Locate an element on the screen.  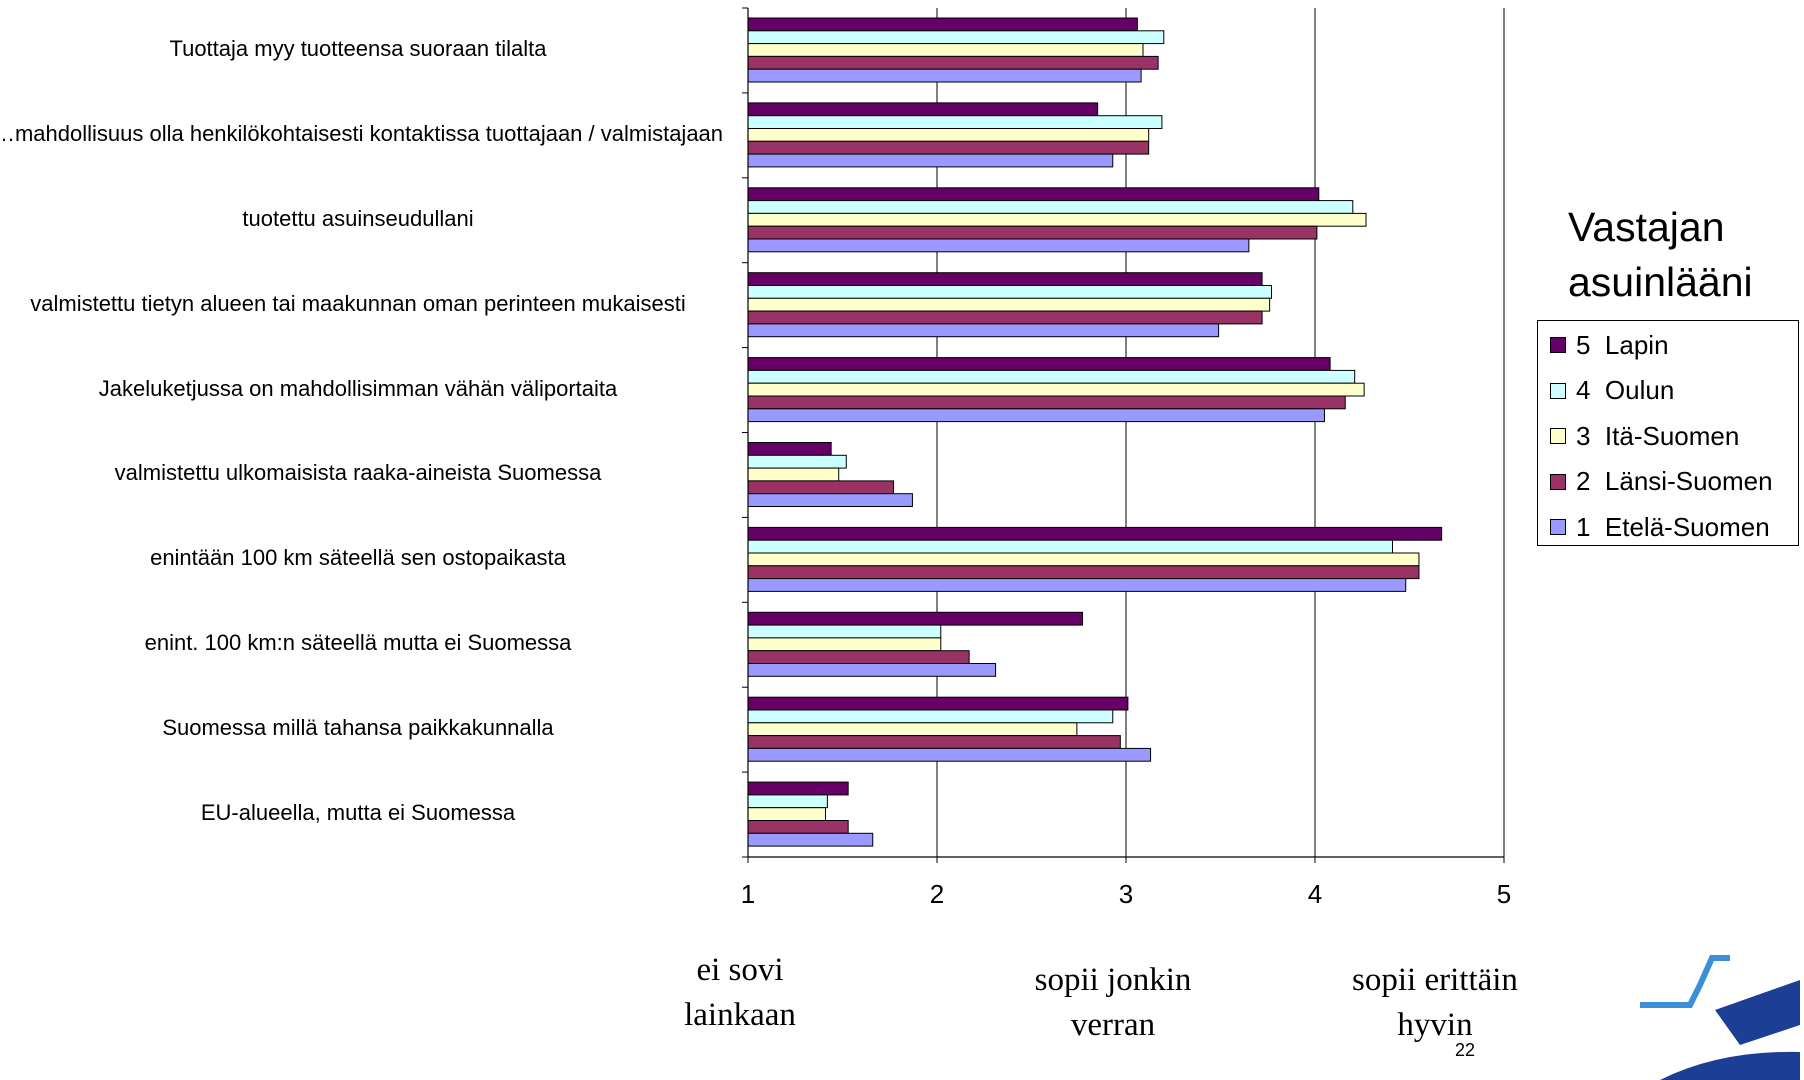
x-tick-label: 2 is located at coordinates (937, 894).